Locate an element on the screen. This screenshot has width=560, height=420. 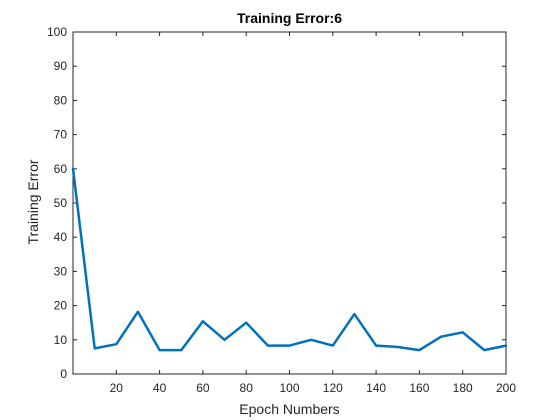
x-tick-label: 40 is located at coordinates (160, 388).